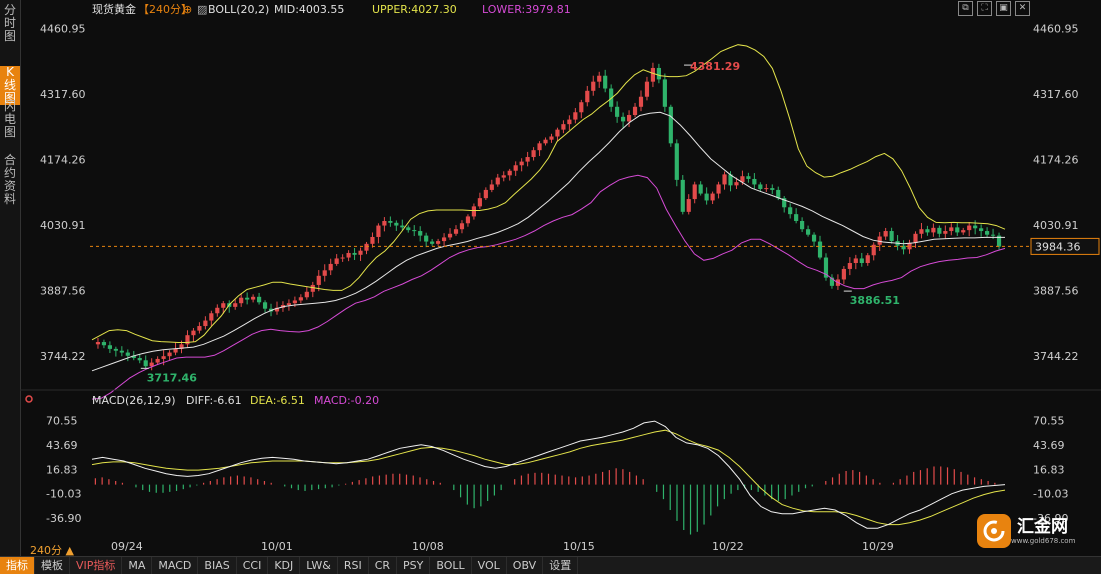  What do you see at coordinates (489, 565) in the screenshot?
I see `bottom-tab-vol-13: VOL` at bounding box center [489, 565].